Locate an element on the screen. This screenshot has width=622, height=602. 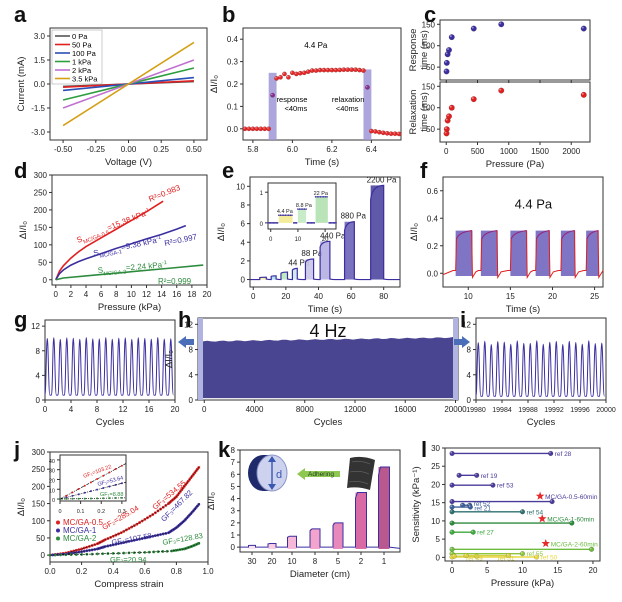
x-tick-label: 16 is located at coordinates (176, 294).